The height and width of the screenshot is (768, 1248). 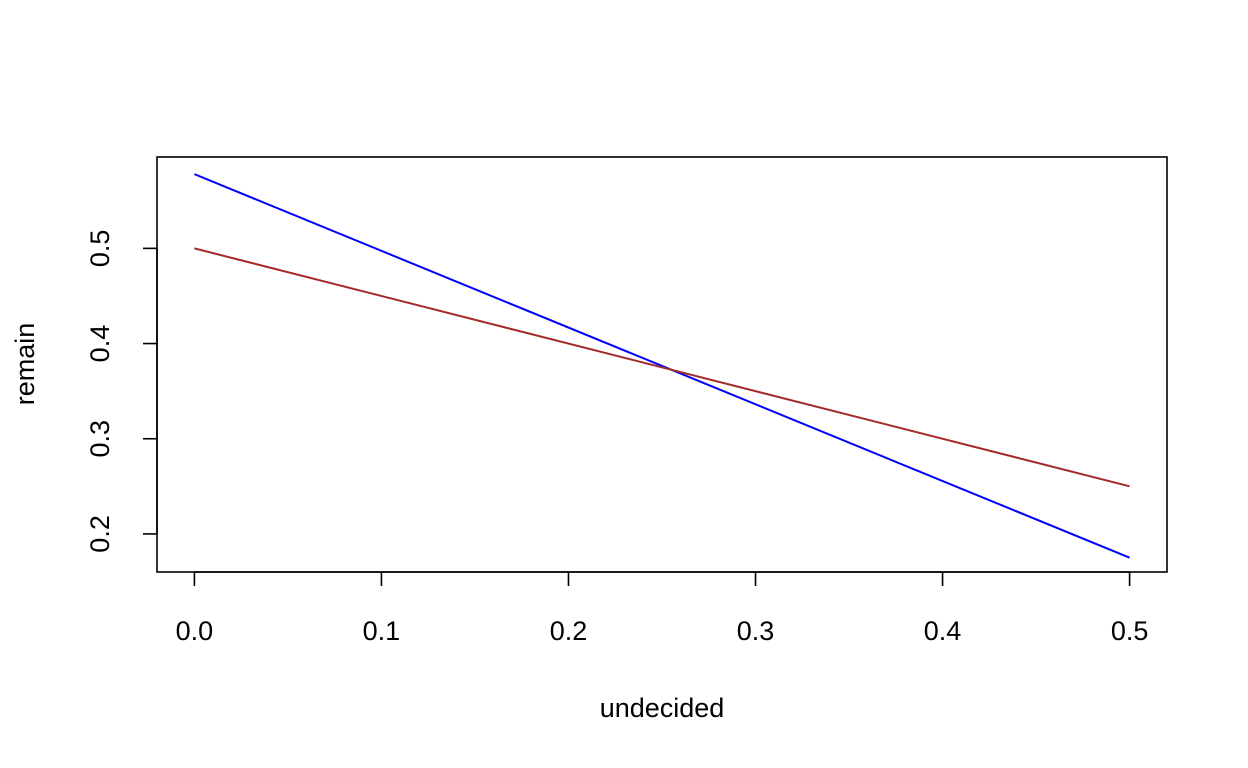 What do you see at coordinates (569, 631) in the screenshot?
I see `x-tick-label: 0.2` at bounding box center [569, 631].